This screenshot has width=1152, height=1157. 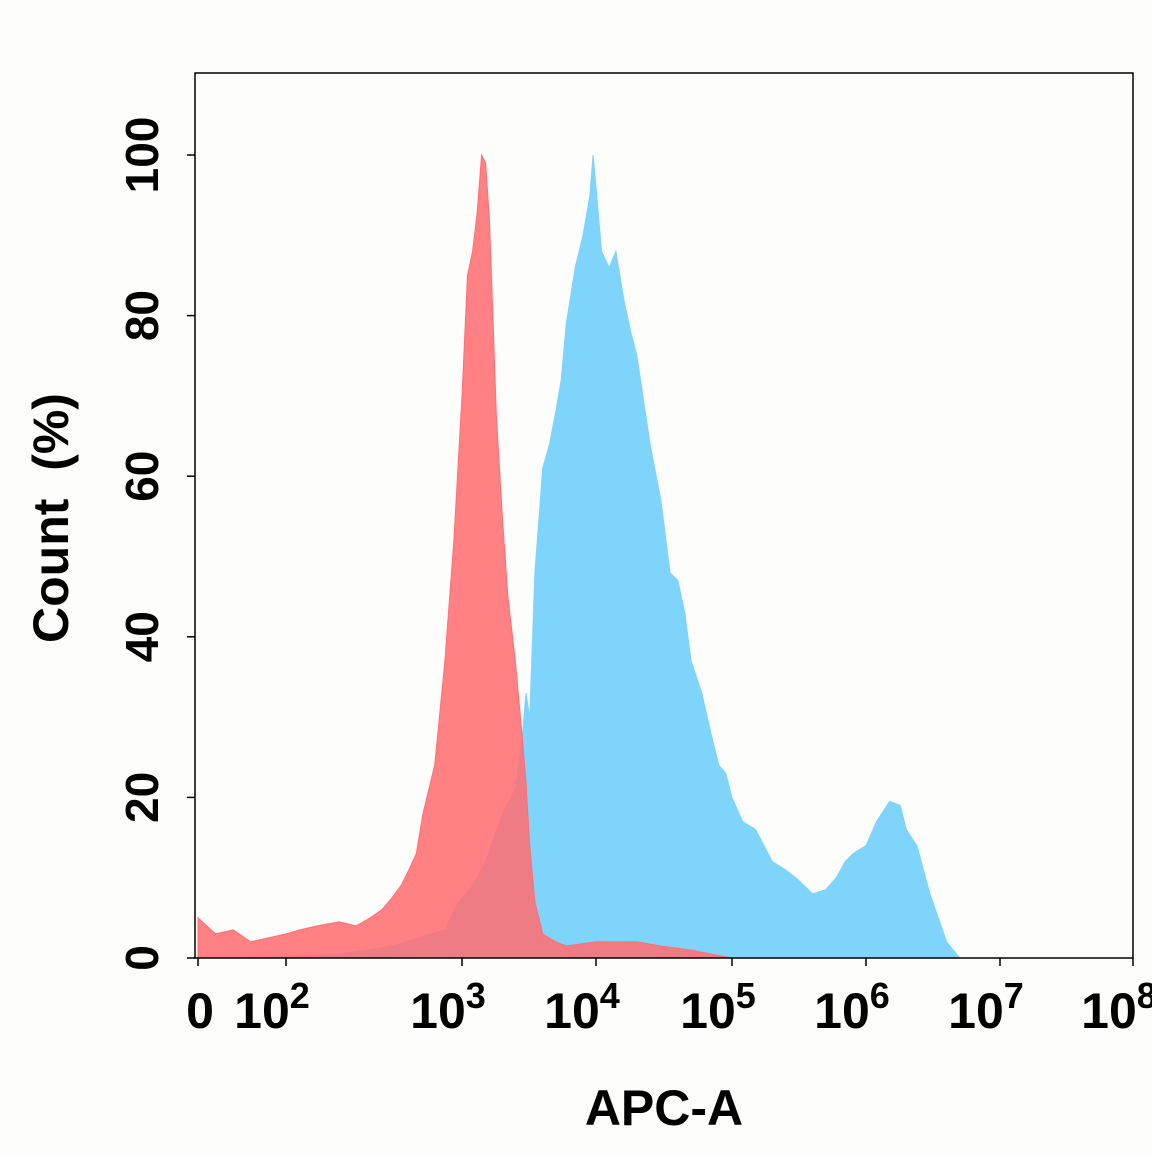 I want to click on x-tick-label: 10⁸, so click(x=1116, y=1007).